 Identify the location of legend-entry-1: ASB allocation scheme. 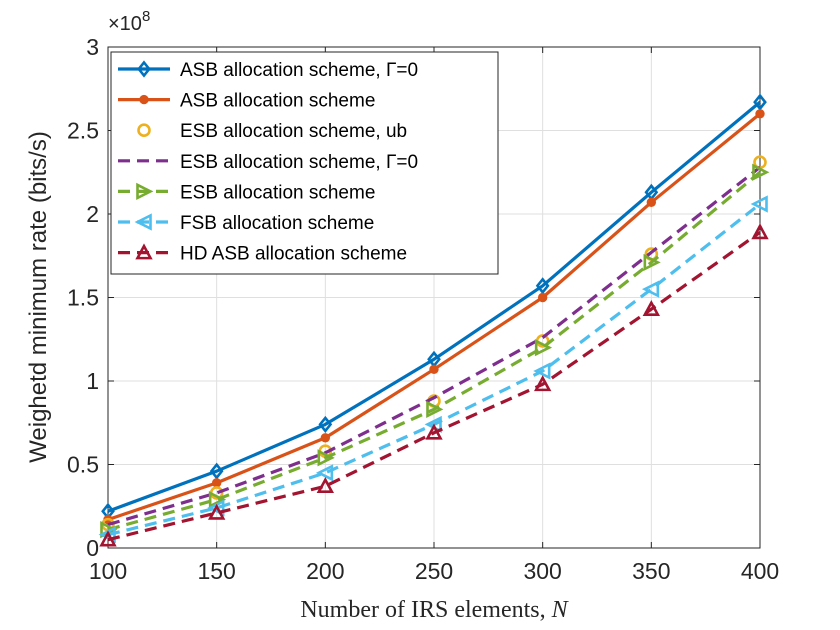
(246, 101).